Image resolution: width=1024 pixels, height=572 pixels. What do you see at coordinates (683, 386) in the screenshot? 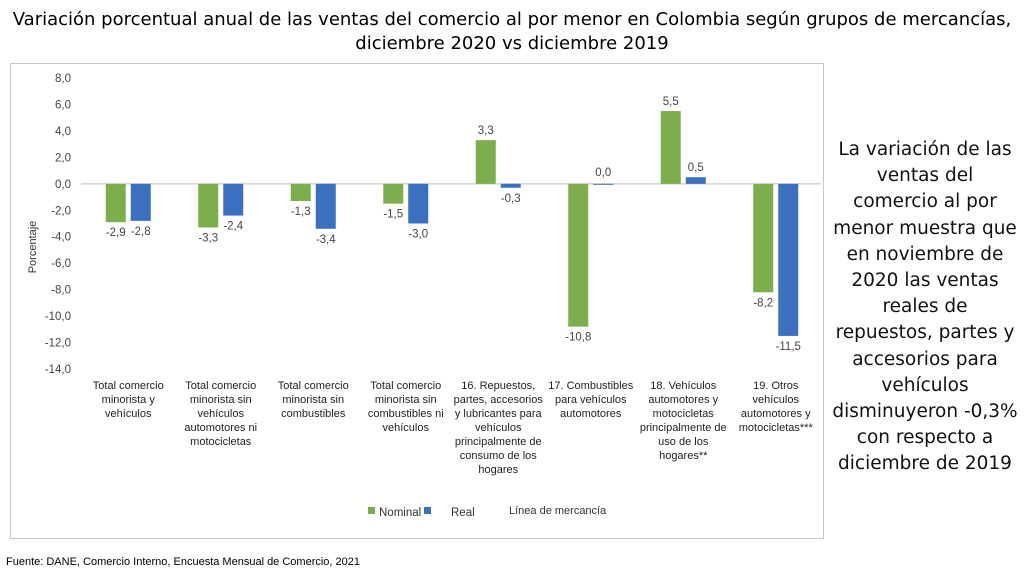
I see `category-label: 18. Vehículos` at bounding box center [683, 386].